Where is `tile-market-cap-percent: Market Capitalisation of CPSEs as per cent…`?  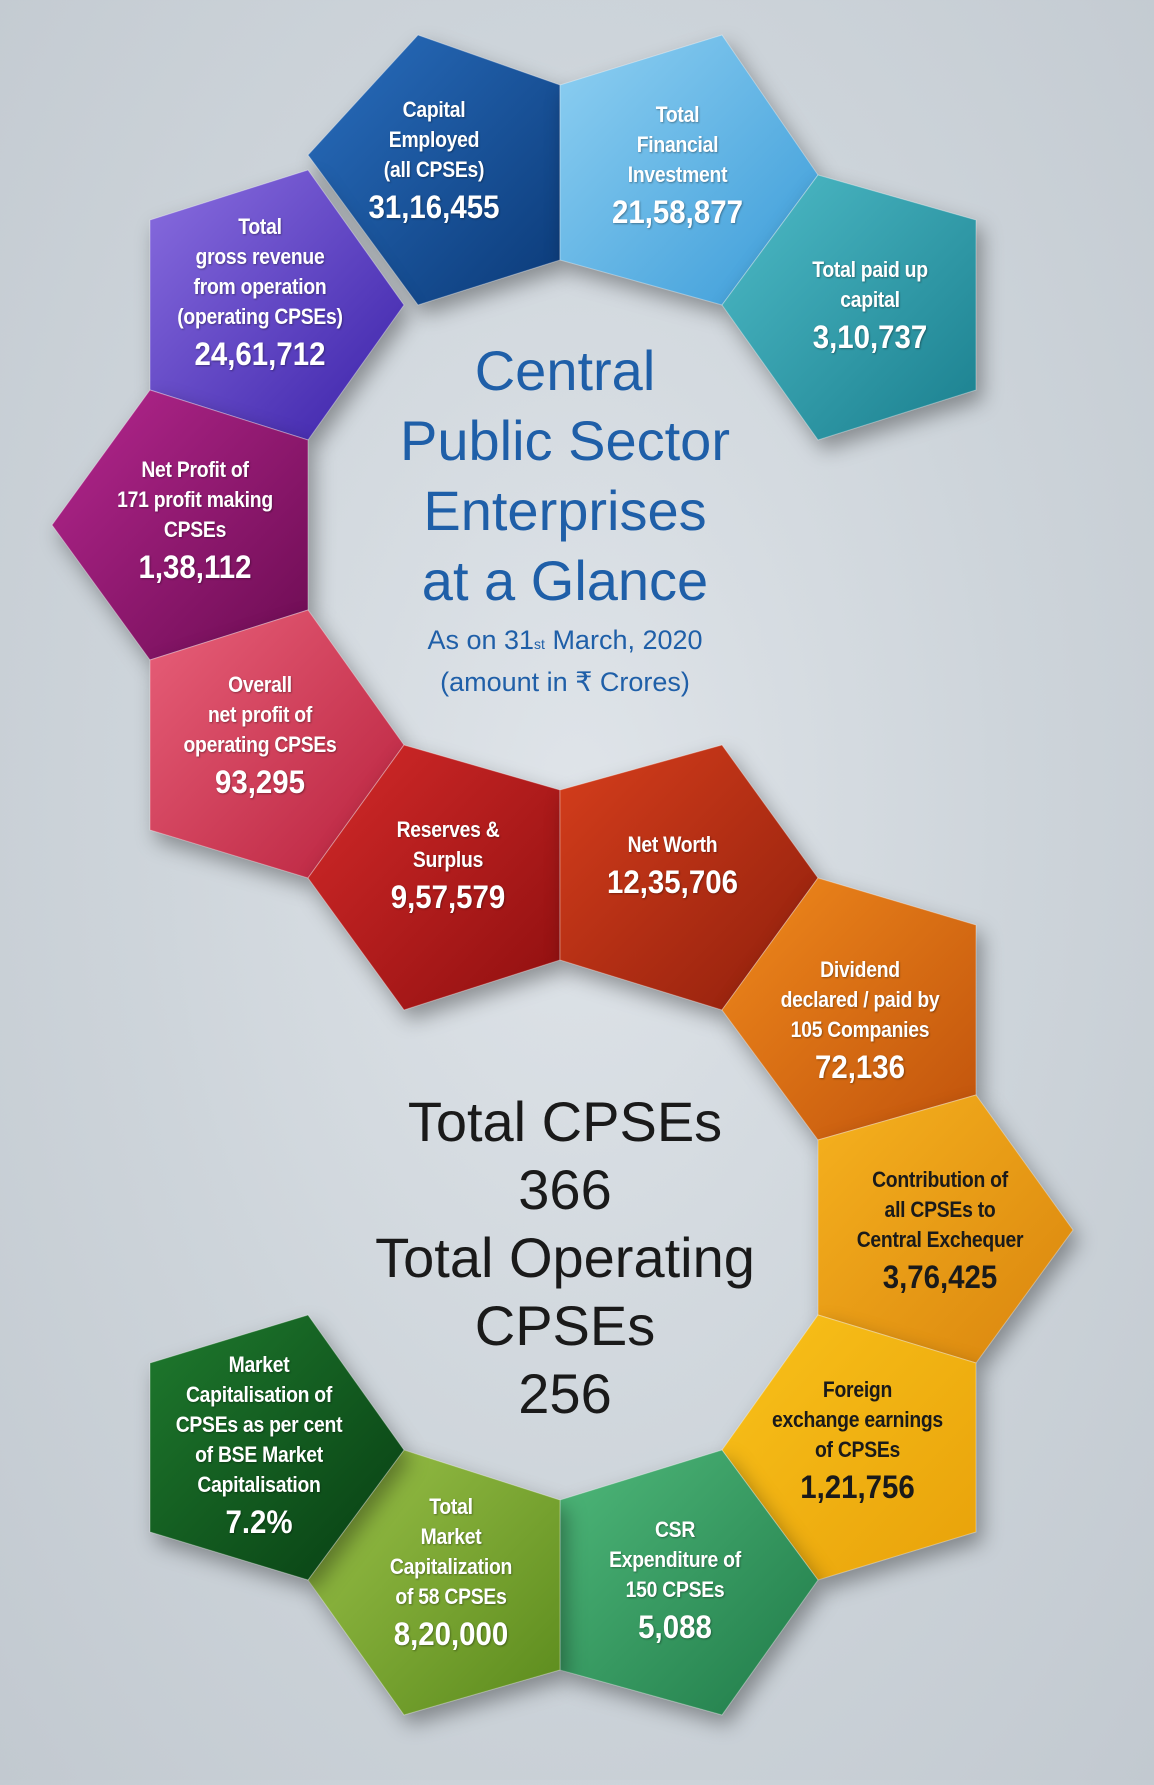 tile-market-cap-percent: Market Capitalisation of CPSEs as per cent… is located at coordinates (259, 1446).